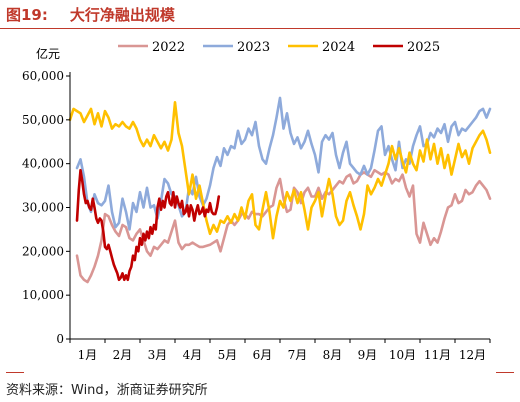  What do you see at coordinates (472, 355) in the screenshot?
I see `x-tick-label: 12月` at bounding box center [472, 355].